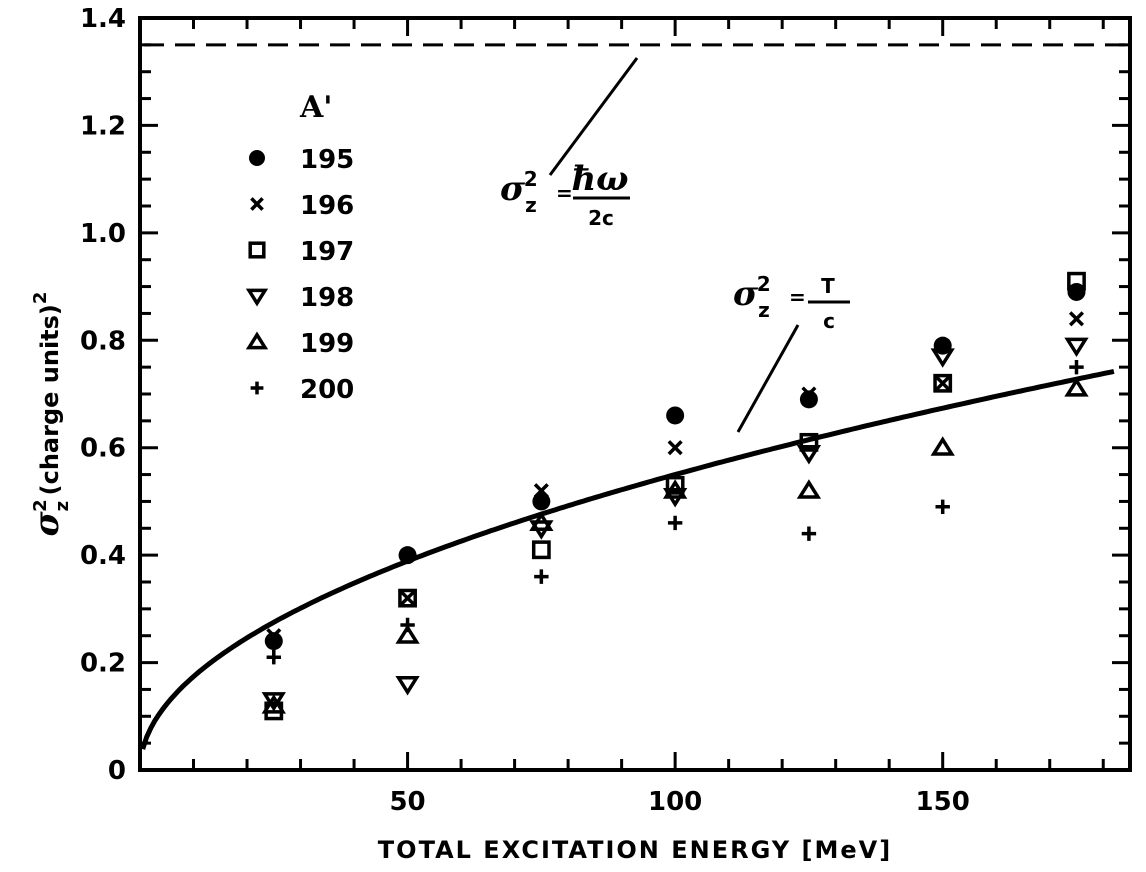 The height and width of the screenshot is (872, 1146). What do you see at coordinates (746, 294) in the screenshot?
I see `solid-label-sigma: σ` at bounding box center [746, 294].